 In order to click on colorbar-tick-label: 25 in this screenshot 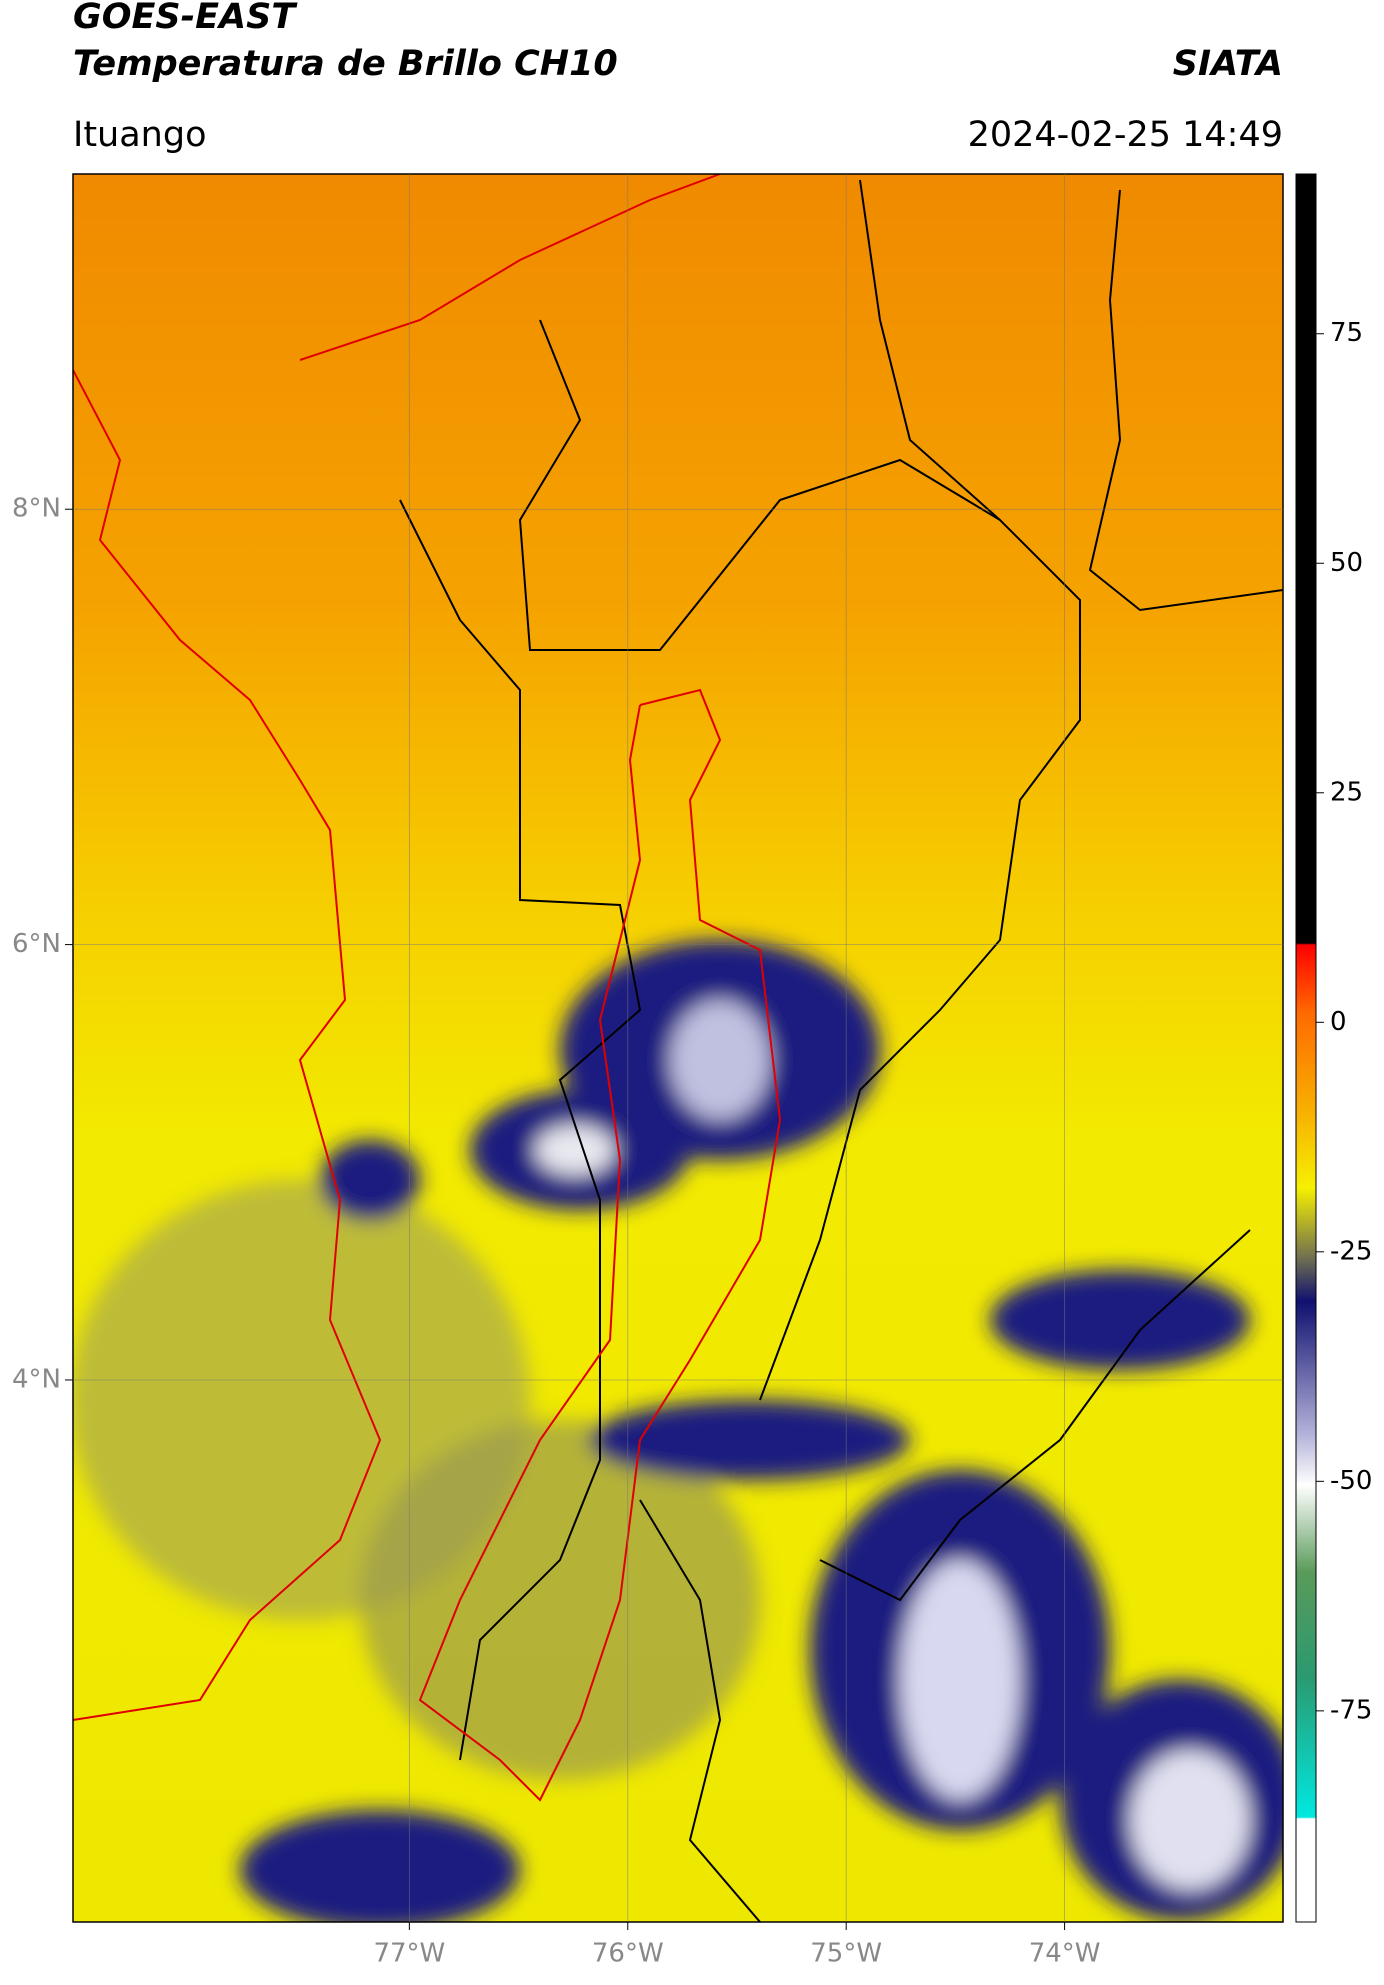, I will do `click(1346, 792)`.